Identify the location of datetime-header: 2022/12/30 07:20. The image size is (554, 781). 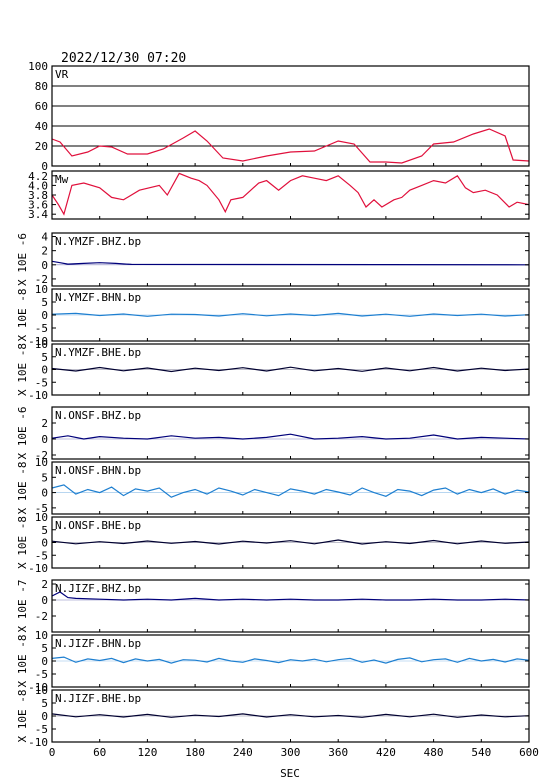
(123, 58).